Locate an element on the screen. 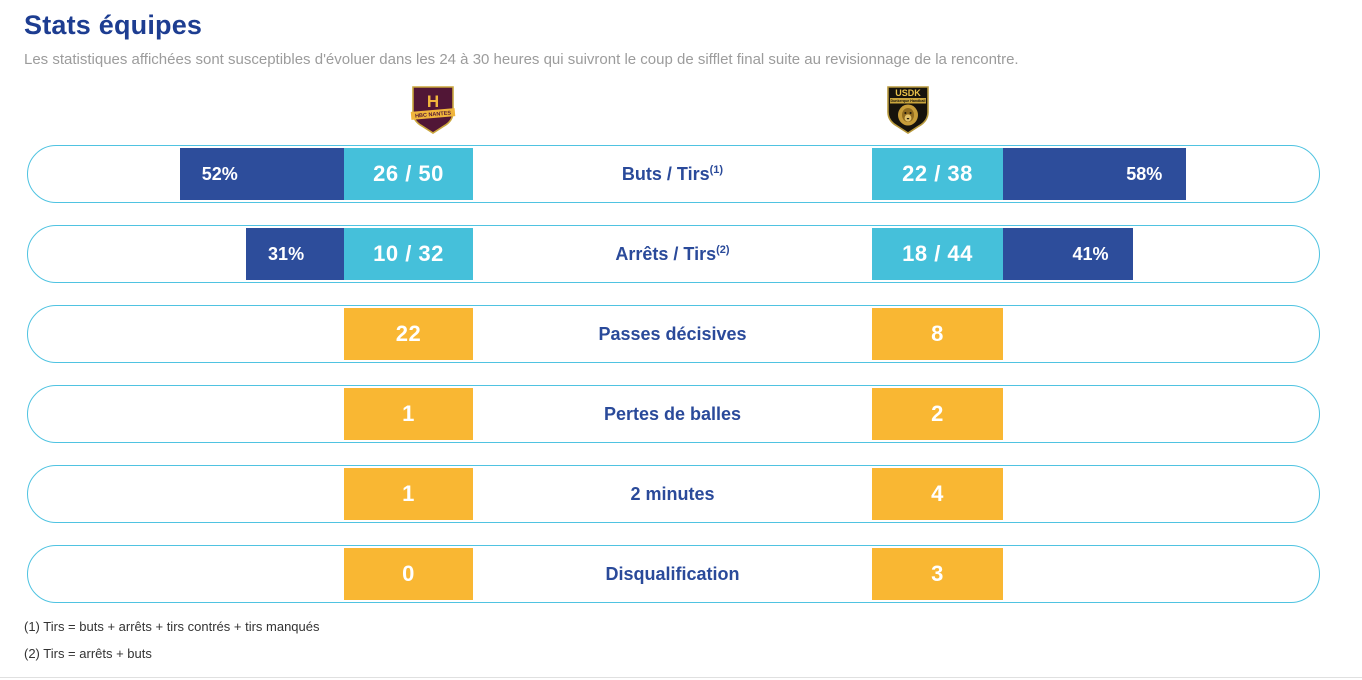  stat-row: 31% 10 / 32 Arrêts / Tirs(2) 18 / 44 41% is located at coordinates (673, 254).